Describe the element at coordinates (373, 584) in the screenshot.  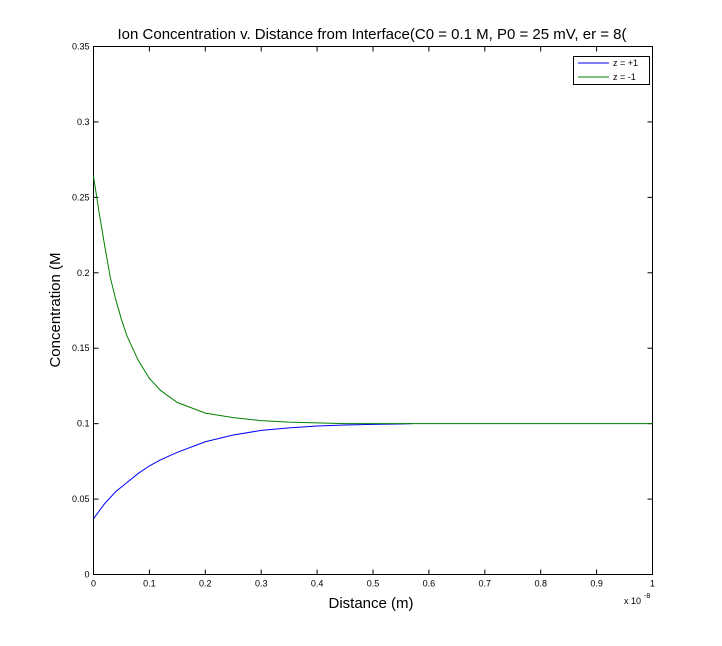
I see `x-tick-label: 0.5` at that location.